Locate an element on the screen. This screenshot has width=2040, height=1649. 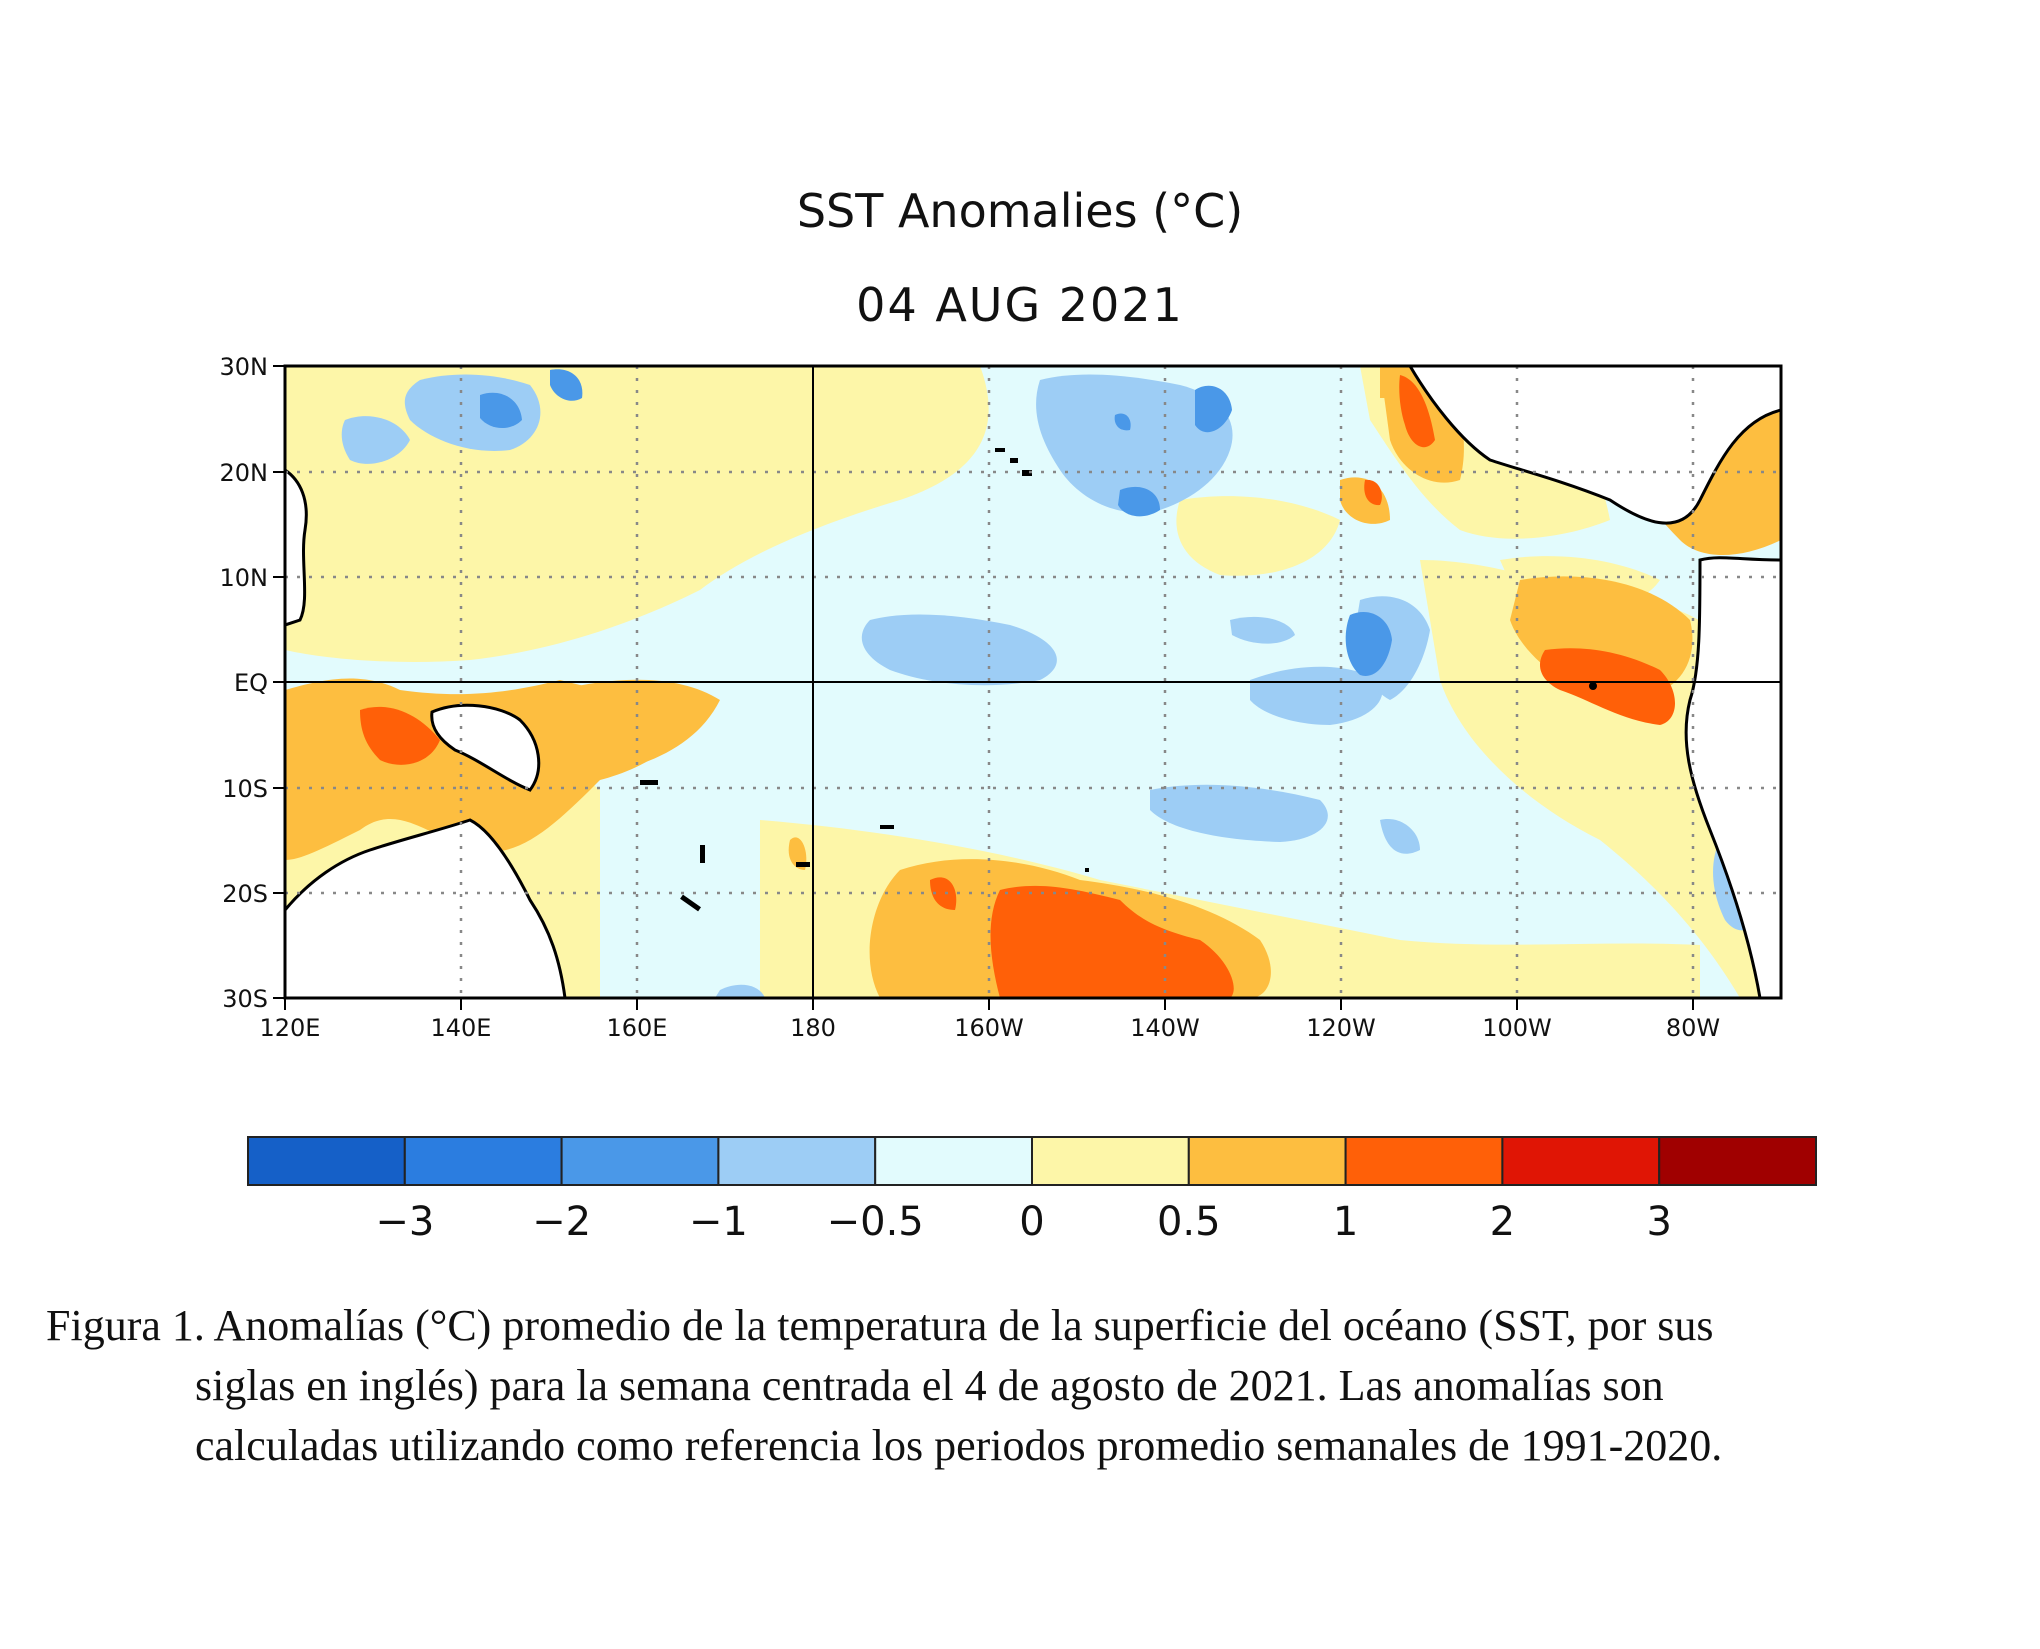
colorbar-label: 3 is located at coordinates (1658, 1222).